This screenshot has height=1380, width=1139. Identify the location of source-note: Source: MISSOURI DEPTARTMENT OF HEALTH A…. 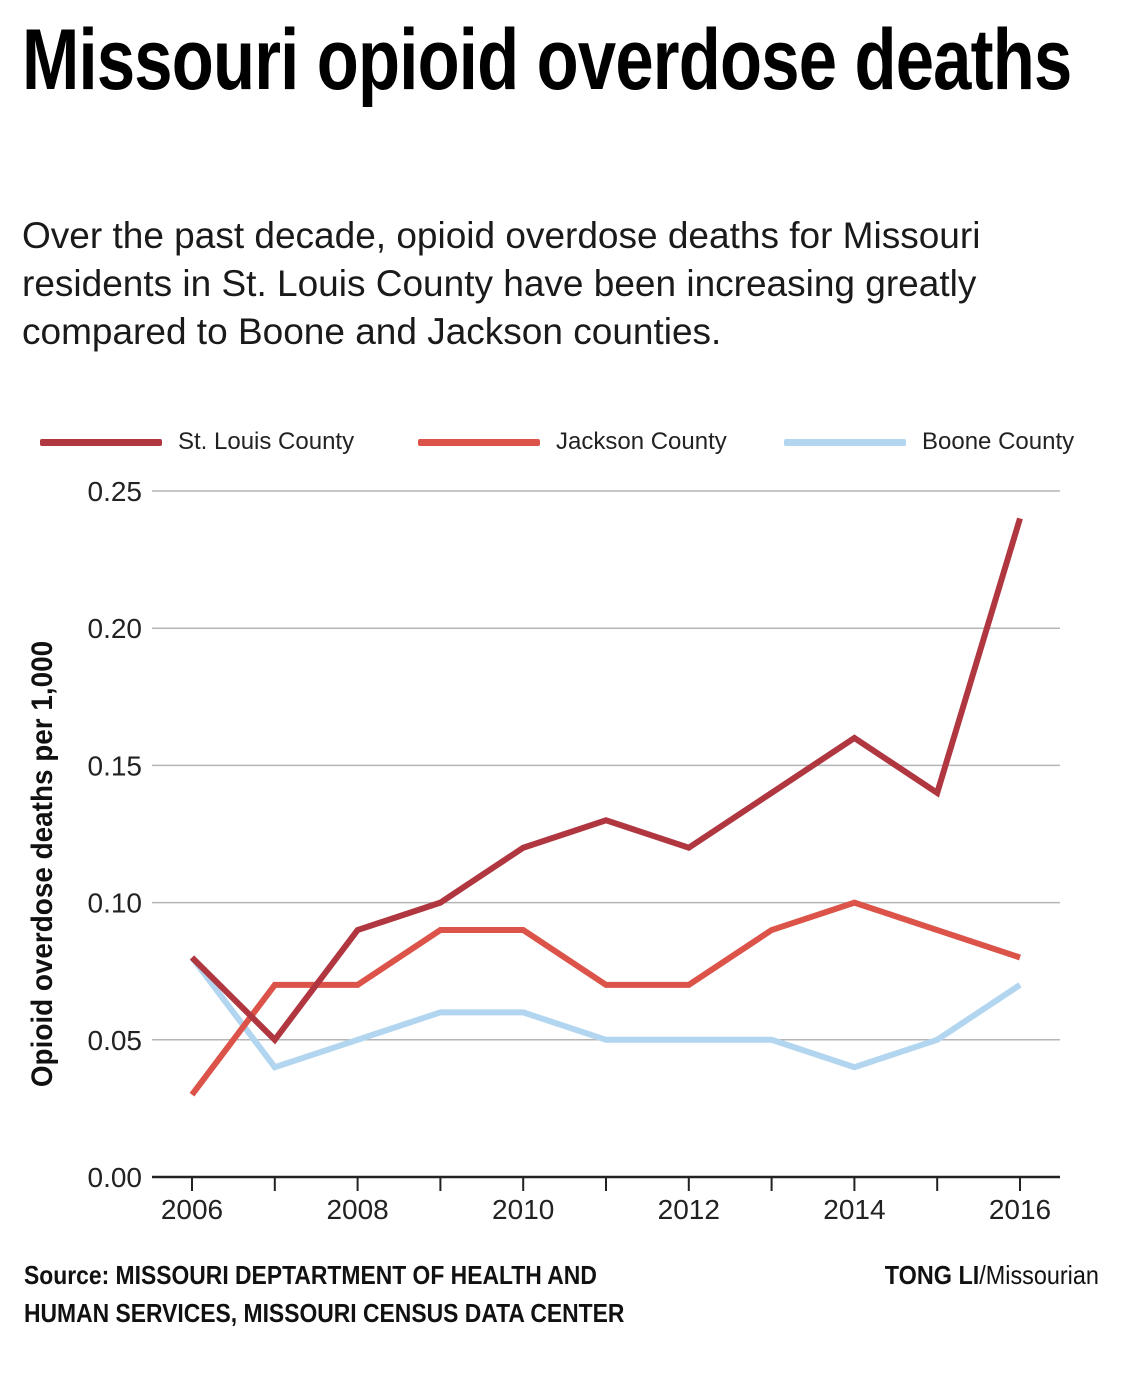
(324, 1294).